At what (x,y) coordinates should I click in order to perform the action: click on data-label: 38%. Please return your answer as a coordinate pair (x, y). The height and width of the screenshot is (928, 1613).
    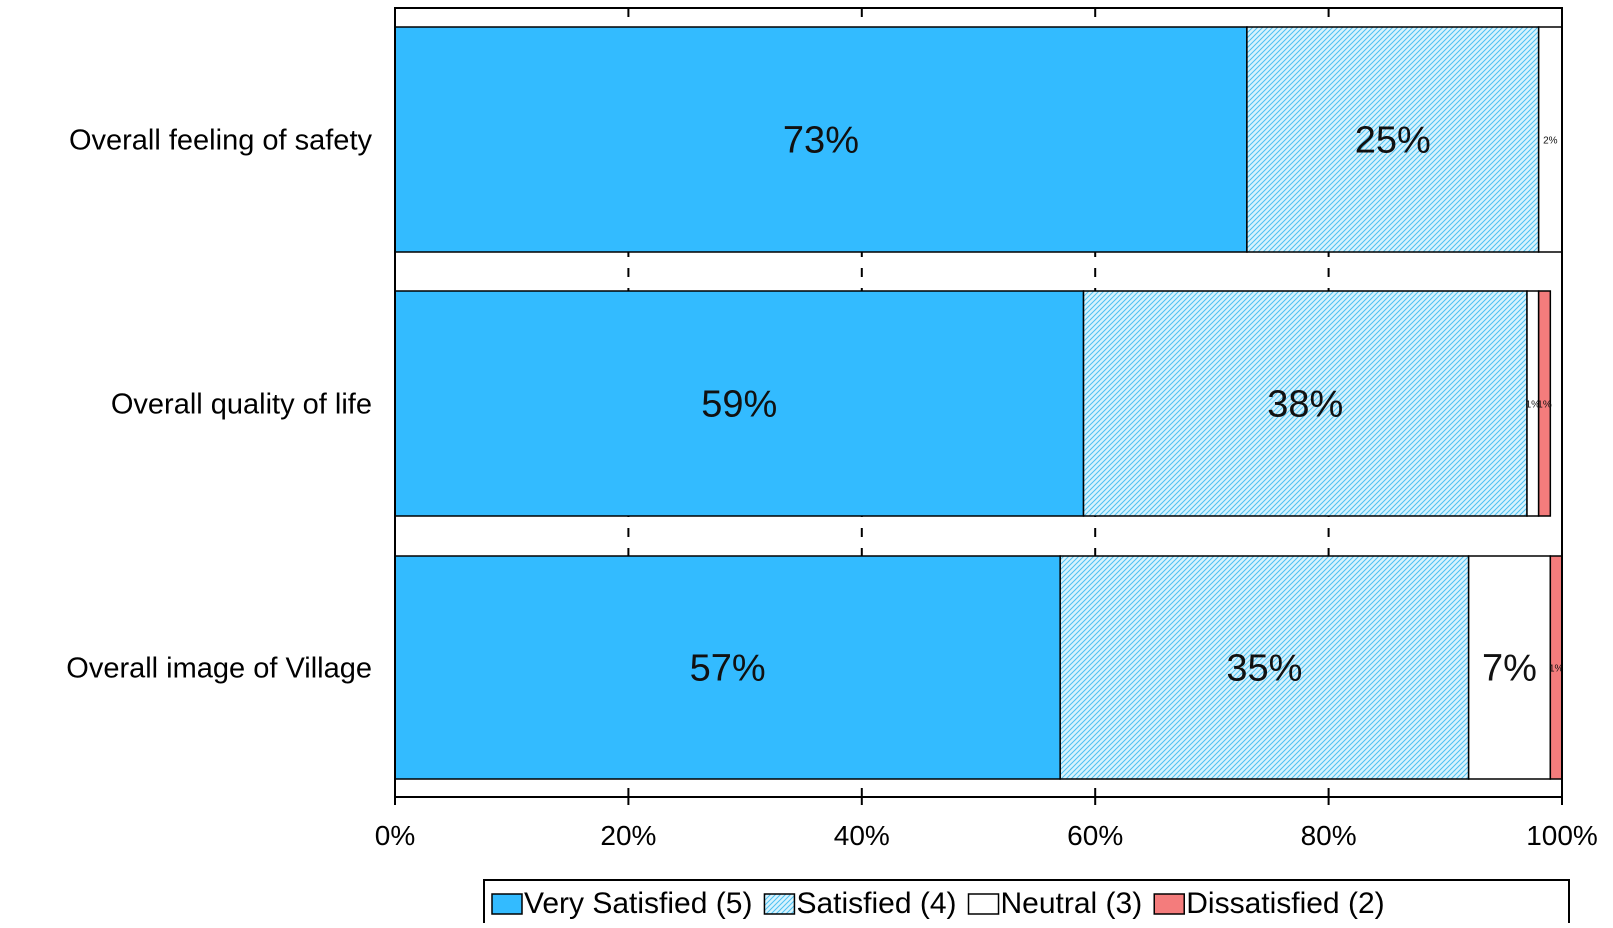
    Looking at the image, I should click on (1305, 405).